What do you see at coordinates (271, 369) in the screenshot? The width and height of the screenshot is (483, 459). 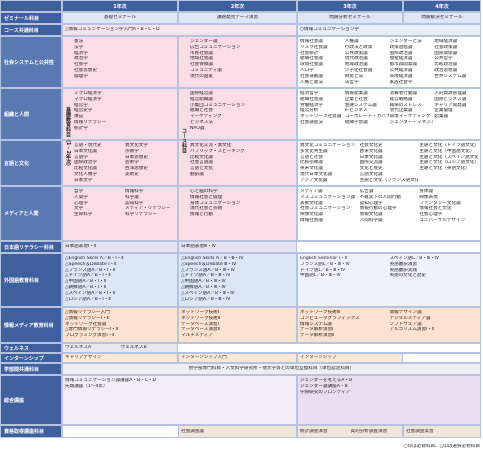 I see `course-name: 他学部専門科目・人文科学研究所・他大学等との単位互換科目（単位認定科目）` at bounding box center [271, 369].